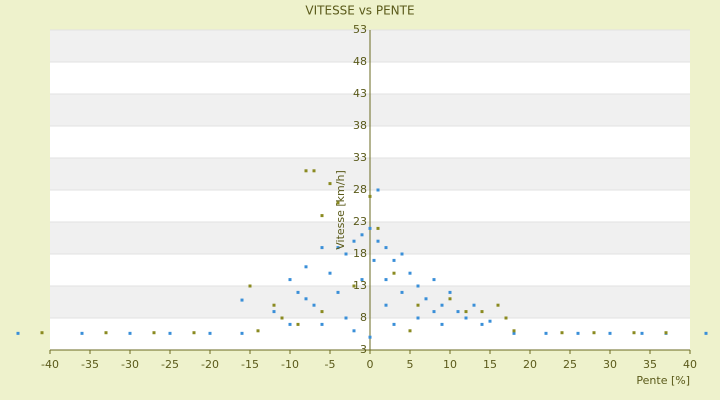  I want to click on x-tick-label: 40, so click(690, 364).